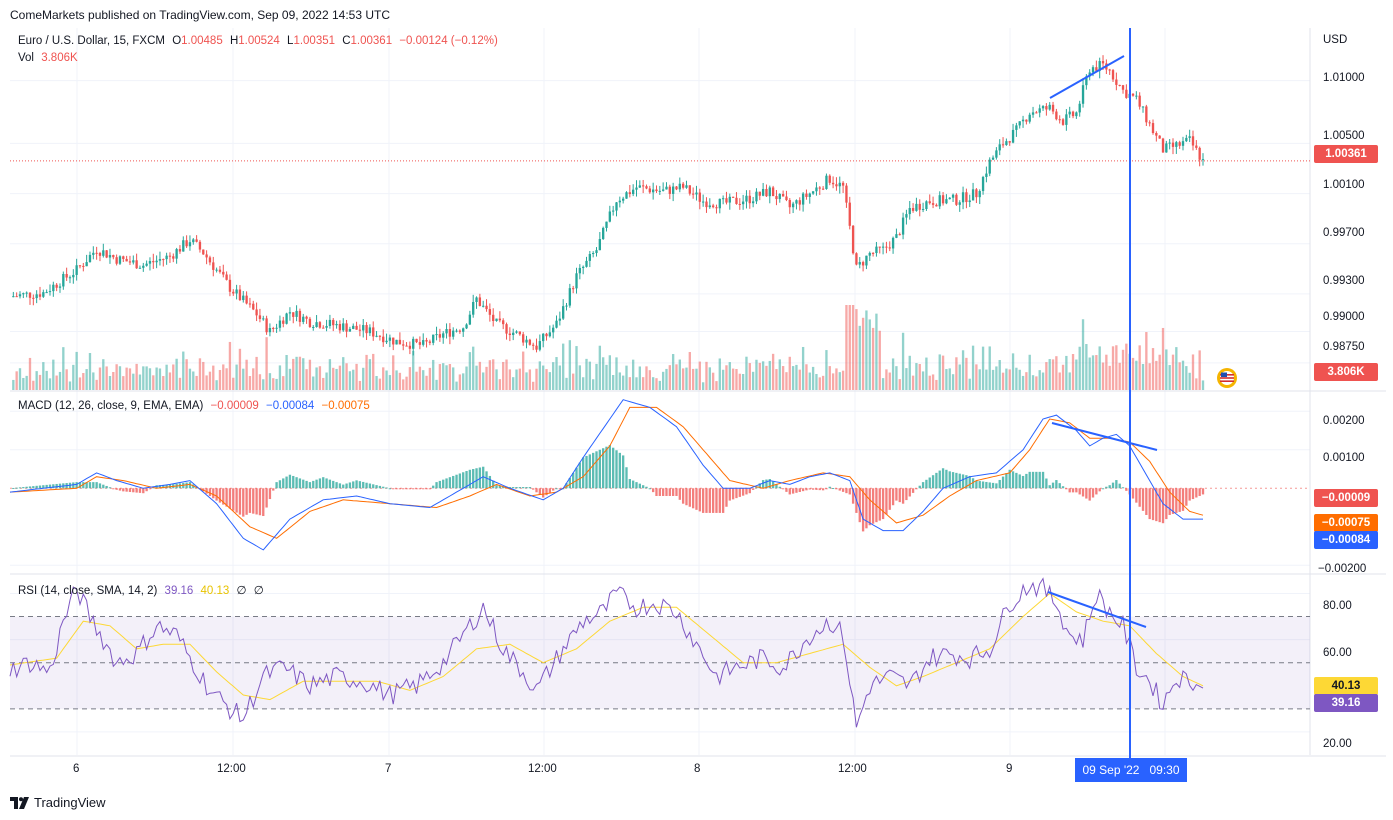 The image size is (1393, 820). I want to click on rsi-badge: 39.16, so click(1346, 703).